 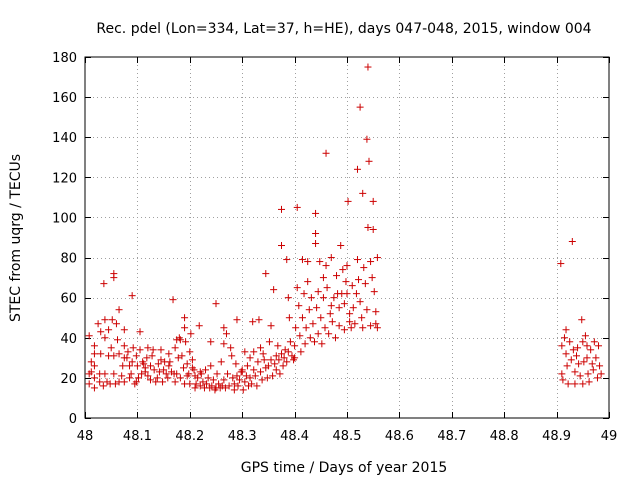 I want to click on x-tick-label: 48, so click(x=85, y=436).